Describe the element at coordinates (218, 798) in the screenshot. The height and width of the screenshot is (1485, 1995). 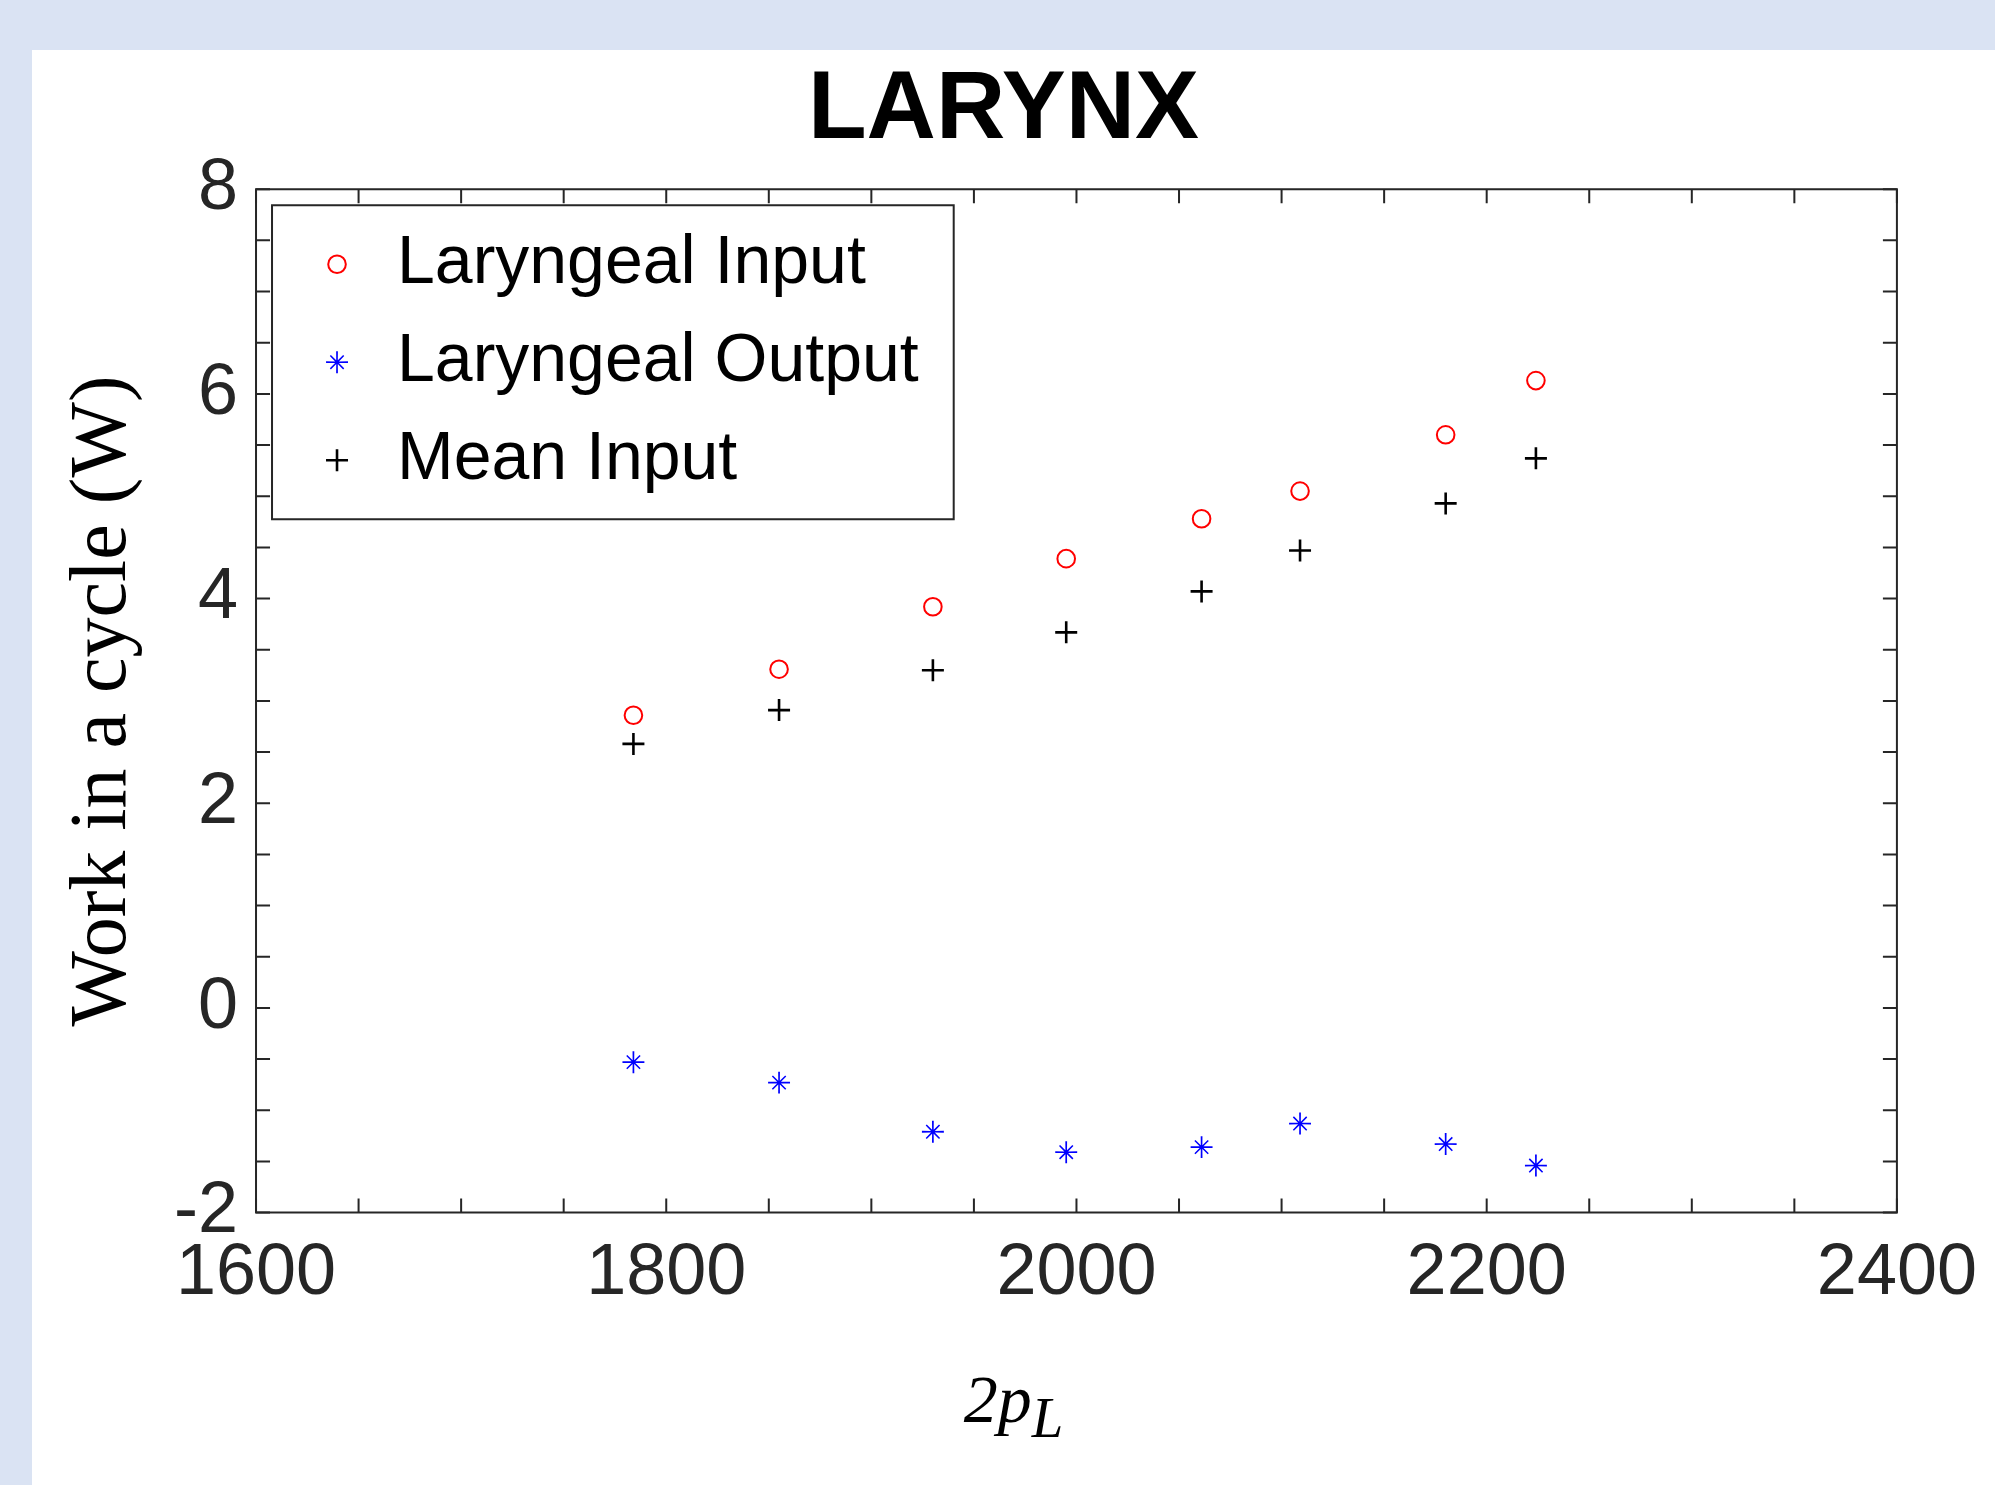
I see `y-tick-label: 2` at that location.